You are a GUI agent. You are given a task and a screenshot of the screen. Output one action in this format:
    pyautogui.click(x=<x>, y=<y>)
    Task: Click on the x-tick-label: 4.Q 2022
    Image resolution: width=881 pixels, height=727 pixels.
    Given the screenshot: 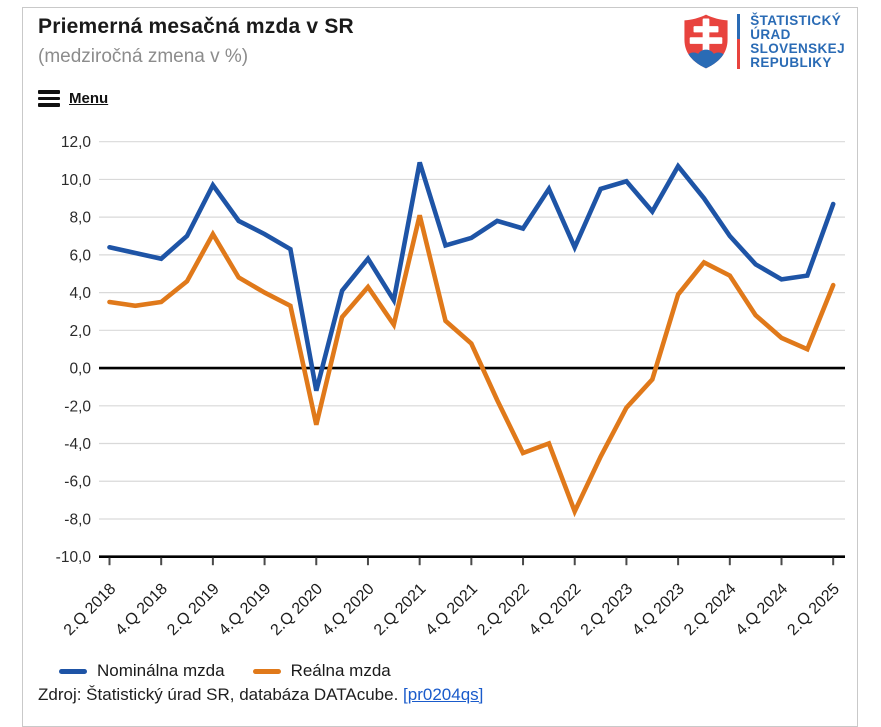 What is the action you would take?
    pyautogui.click(x=555, y=609)
    